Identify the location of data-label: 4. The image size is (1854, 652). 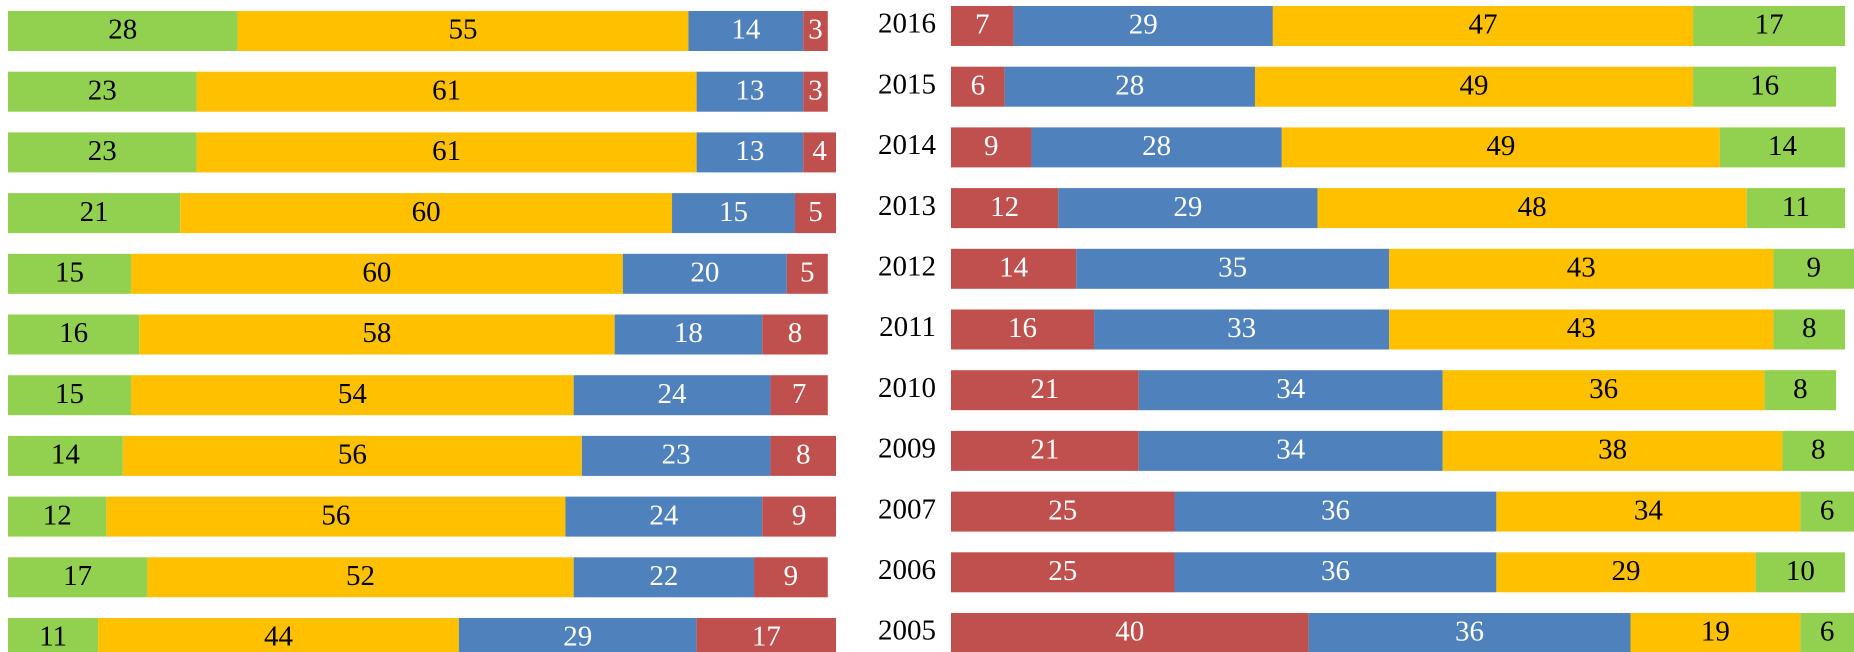
(819, 151).